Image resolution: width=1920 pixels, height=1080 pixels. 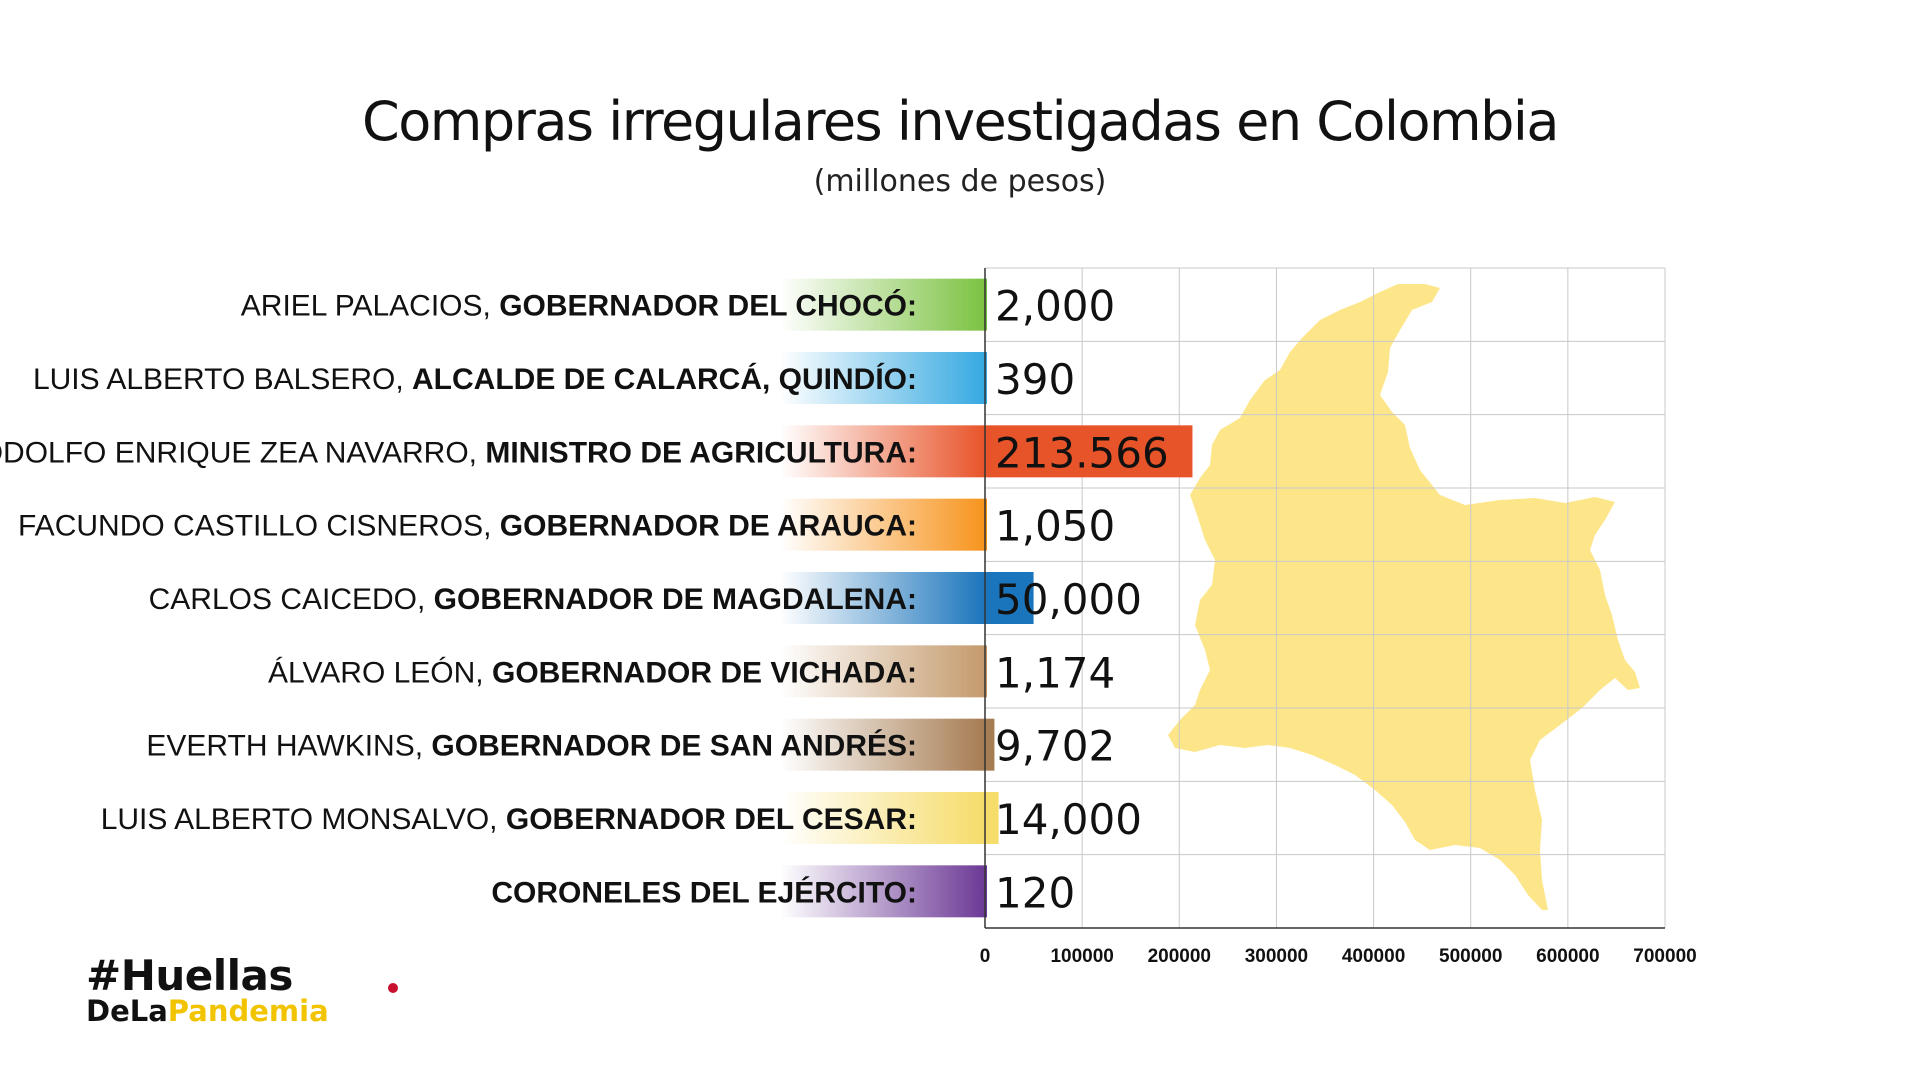 I want to click on data-label: 1,174, so click(x=1055, y=672).